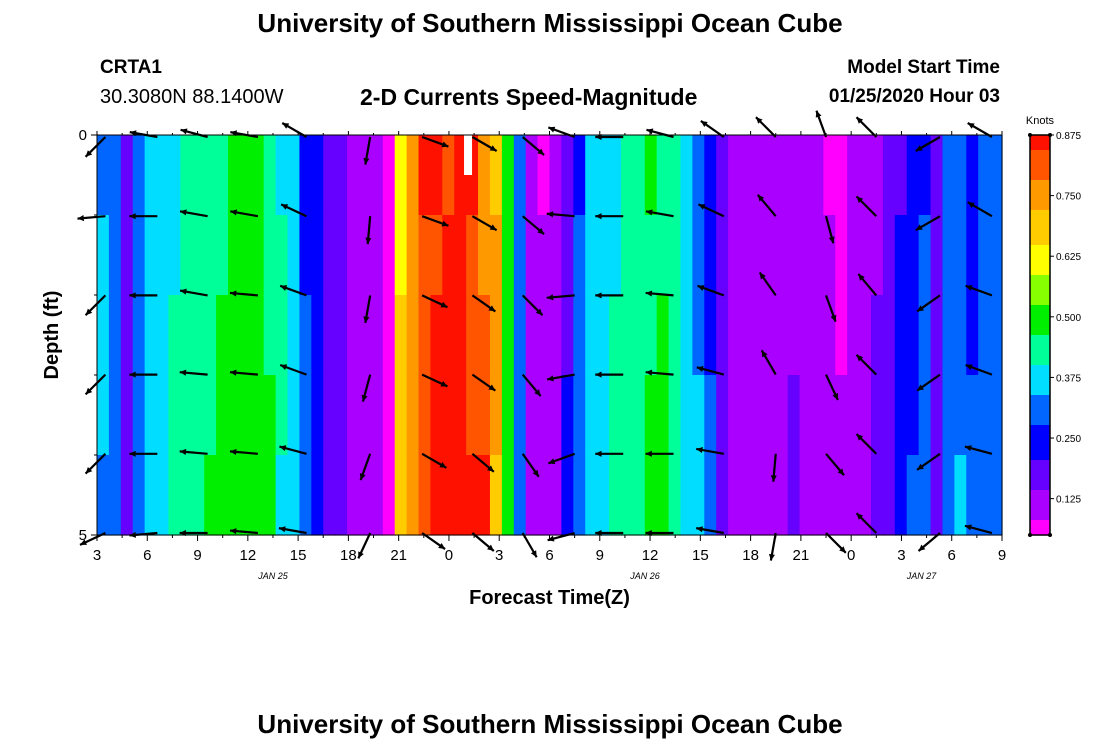 Image resolution: width=1100 pixels, height=750 pixels. I want to click on x-tick-label: 6, so click(147, 555).